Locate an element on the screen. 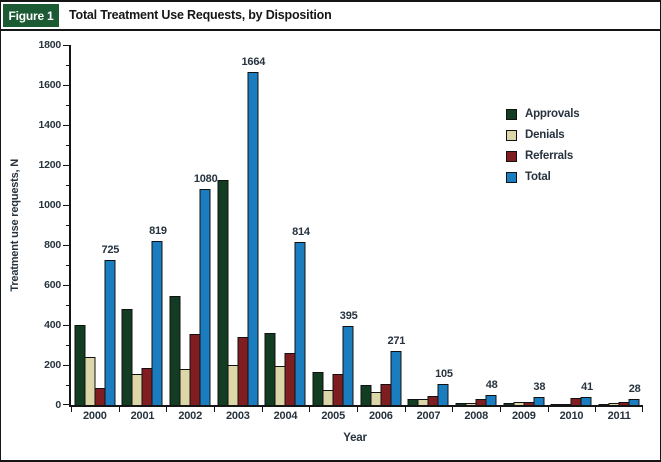 This screenshot has height=462, width=661. total-value-label: 38 is located at coordinates (539, 387).